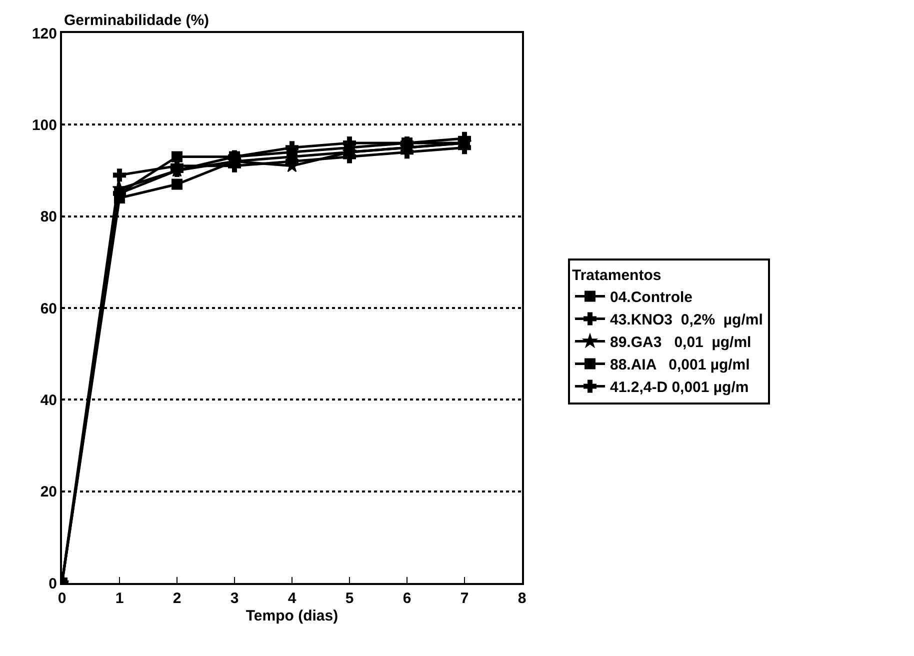 The height and width of the screenshot is (656, 914). What do you see at coordinates (48, 492) in the screenshot?
I see `y-tick-label: 20` at bounding box center [48, 492].